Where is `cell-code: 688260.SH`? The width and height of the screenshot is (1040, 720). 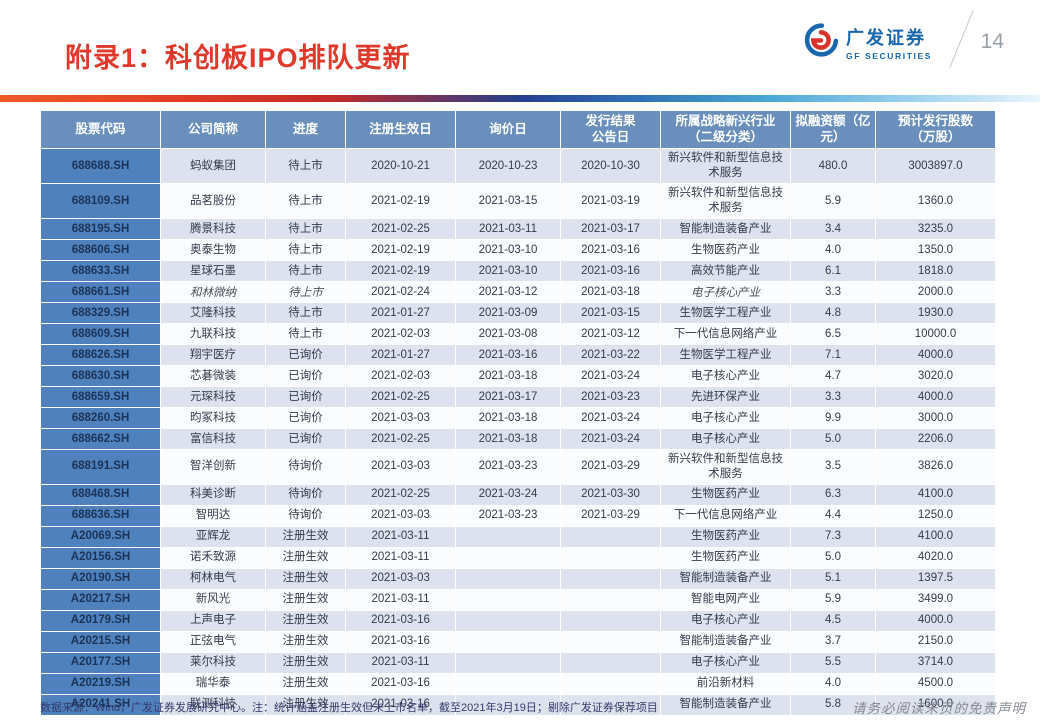
cell-code: 688260.SH is located at coordinates (100, 418).